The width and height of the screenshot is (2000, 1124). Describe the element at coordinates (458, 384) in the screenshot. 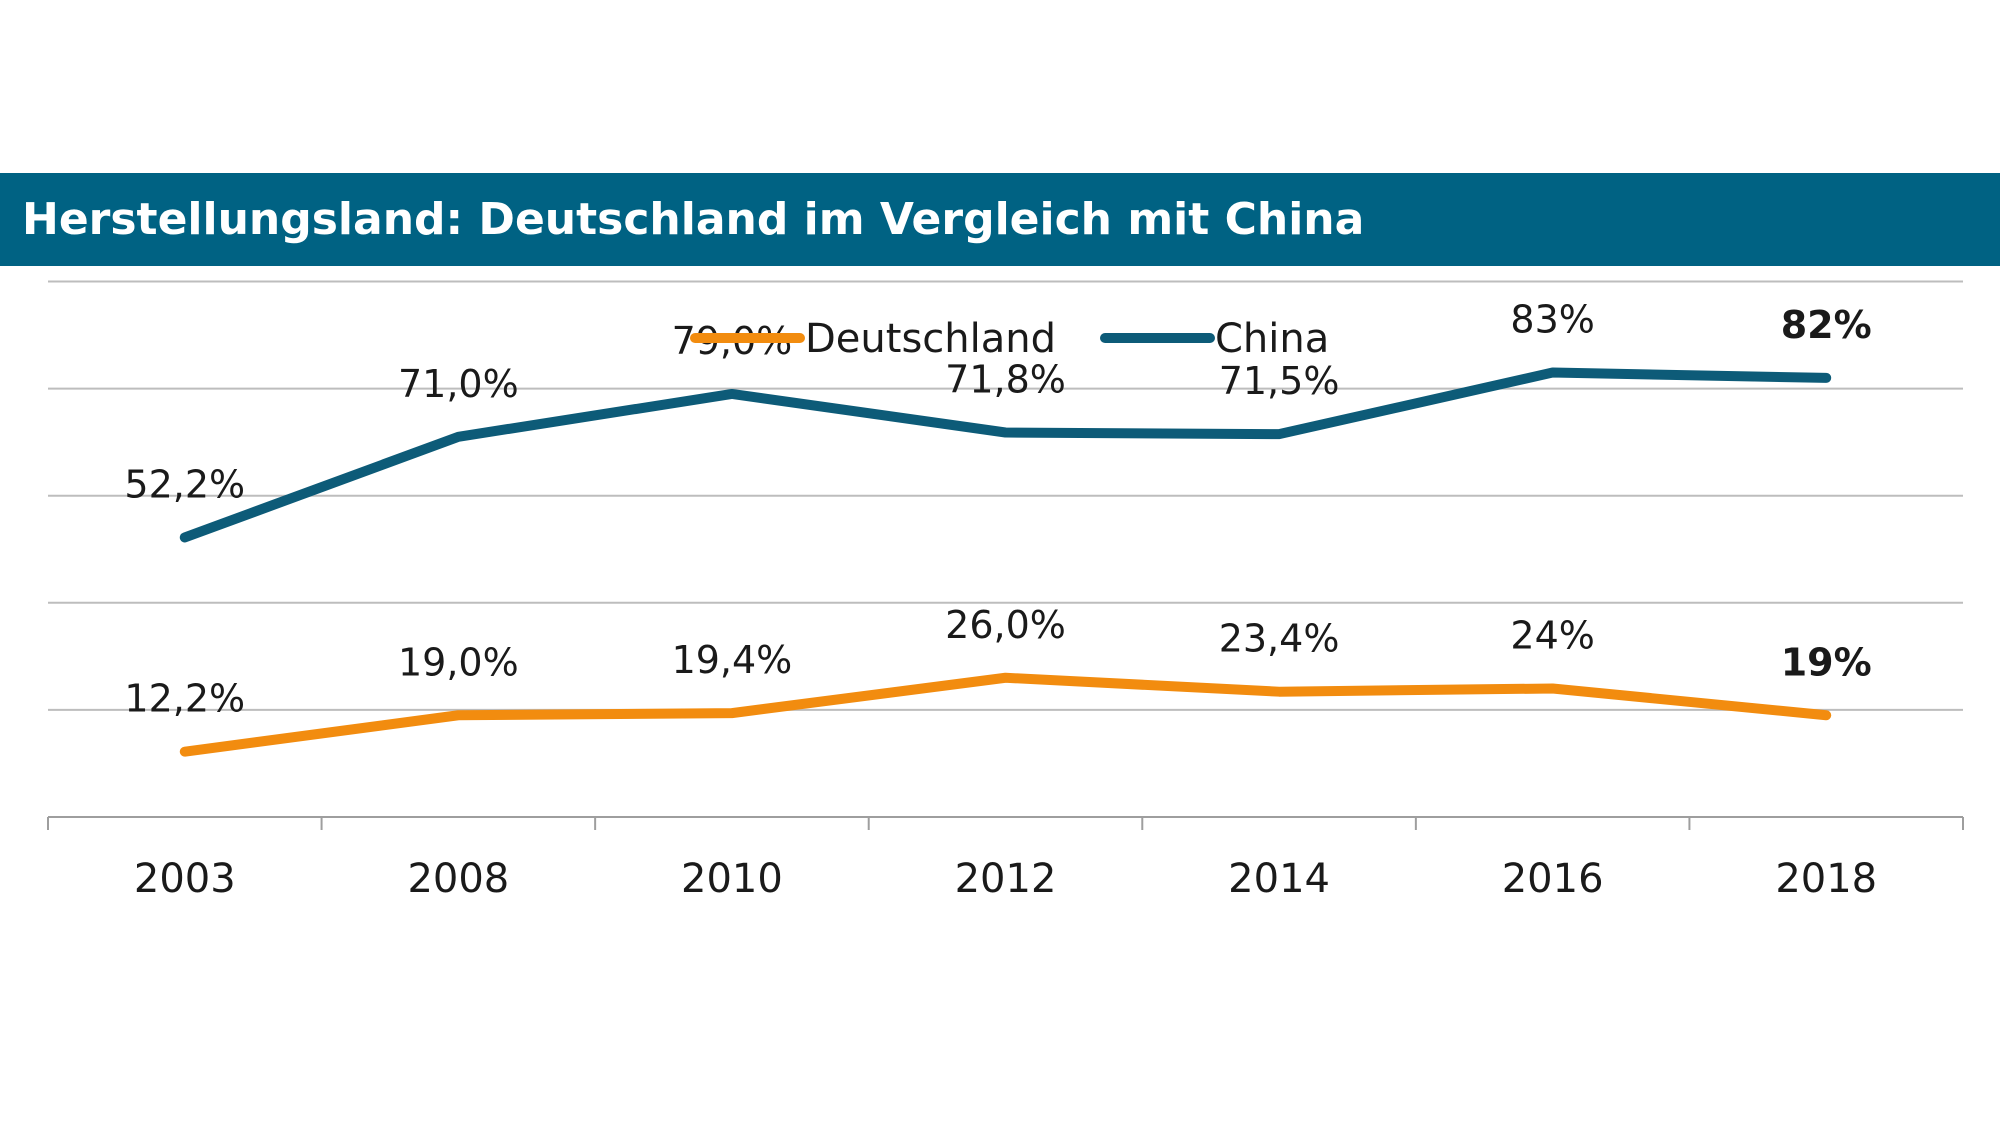

I see `data-label: 71,0%` at that location.